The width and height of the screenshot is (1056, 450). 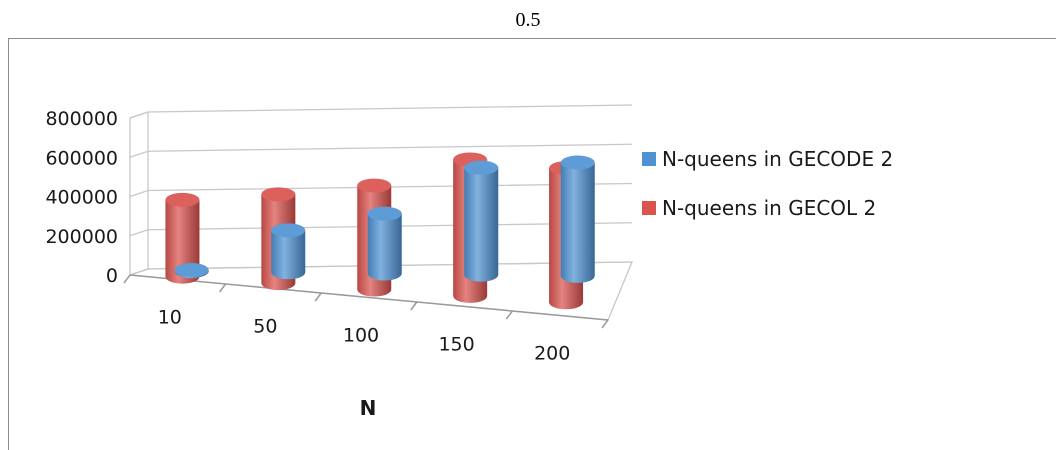 What do you see at coordinates (369, 297) in the screenshot?
I see `x-axis-line` at bounding box center [369, 297].